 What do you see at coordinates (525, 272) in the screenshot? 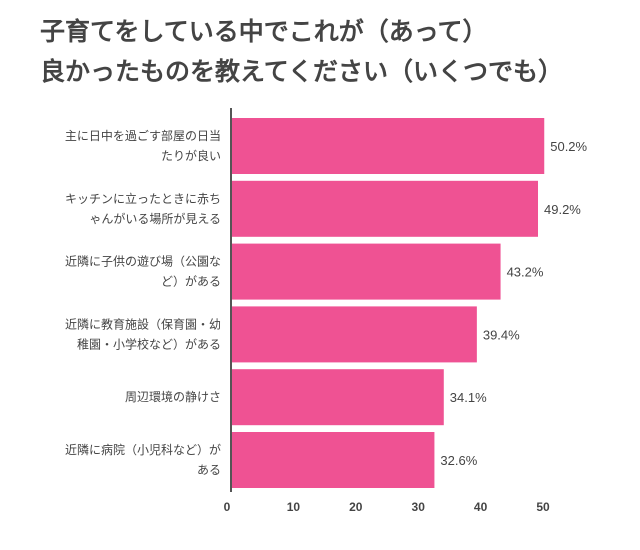
I see `data-label: 43.2%` at bounding box center [525, 272].